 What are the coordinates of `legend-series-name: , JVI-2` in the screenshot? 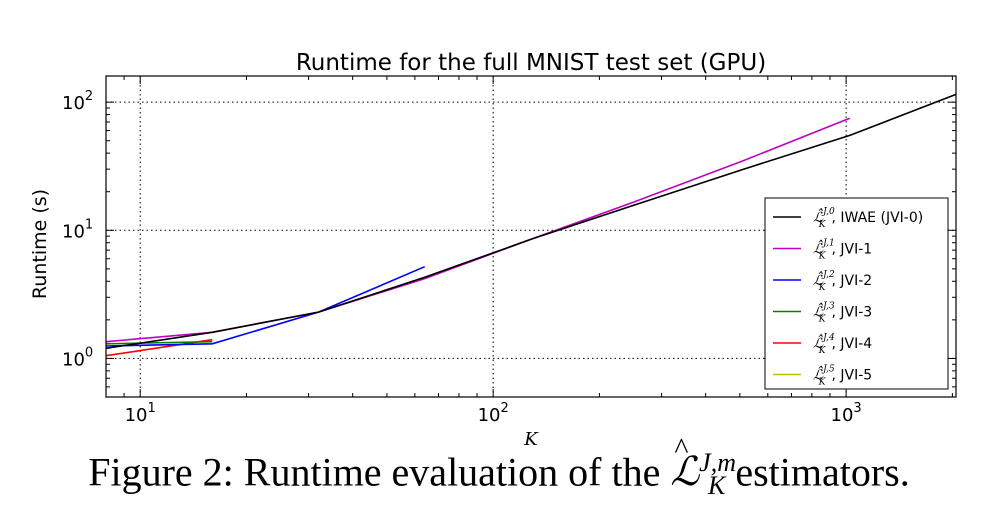 It's located at (852, 281).